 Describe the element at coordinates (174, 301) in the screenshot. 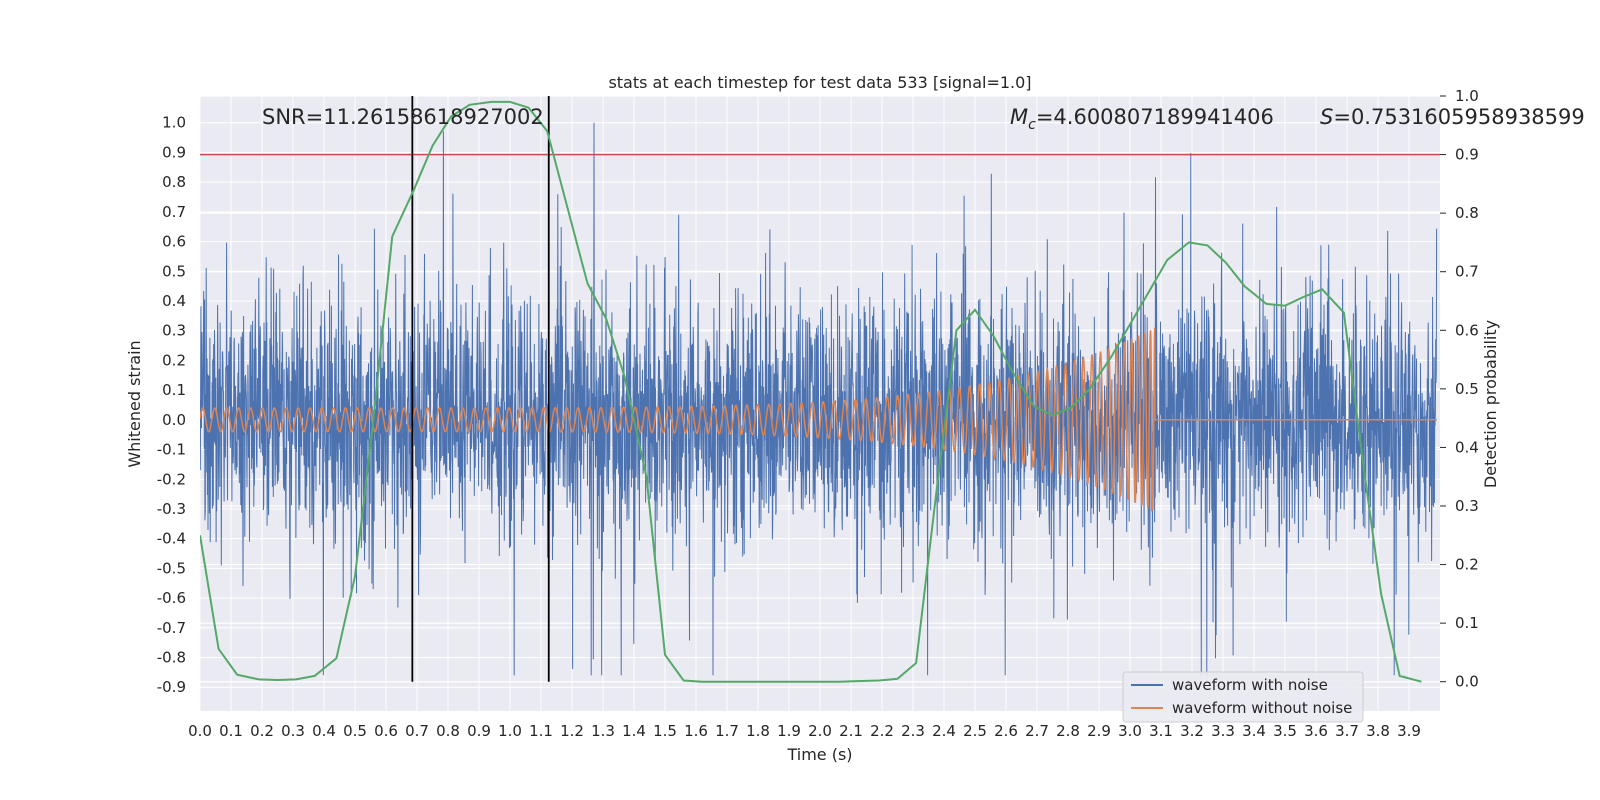

I see `y-left-tick-label: 0.4` at that location.